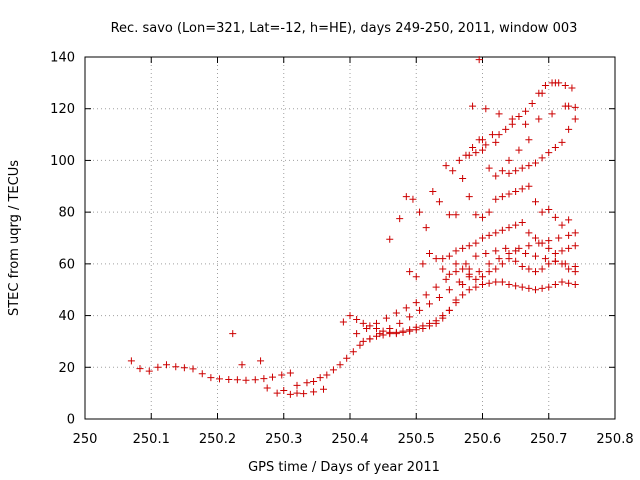 This screenshot has height=480, width=640. I want to click on y-tick-label: 100, so click(62, 161).